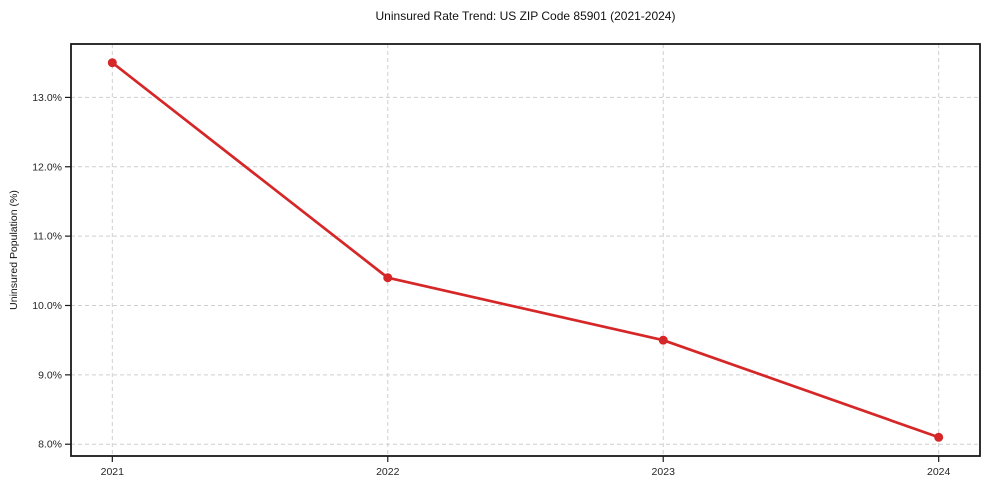 The height and width of the screenshot is (490, 989). What do you see at coordinates (939, 472) in the screenshot?
I see `x-tick-label: 2024` at bounding box center [939, 472].